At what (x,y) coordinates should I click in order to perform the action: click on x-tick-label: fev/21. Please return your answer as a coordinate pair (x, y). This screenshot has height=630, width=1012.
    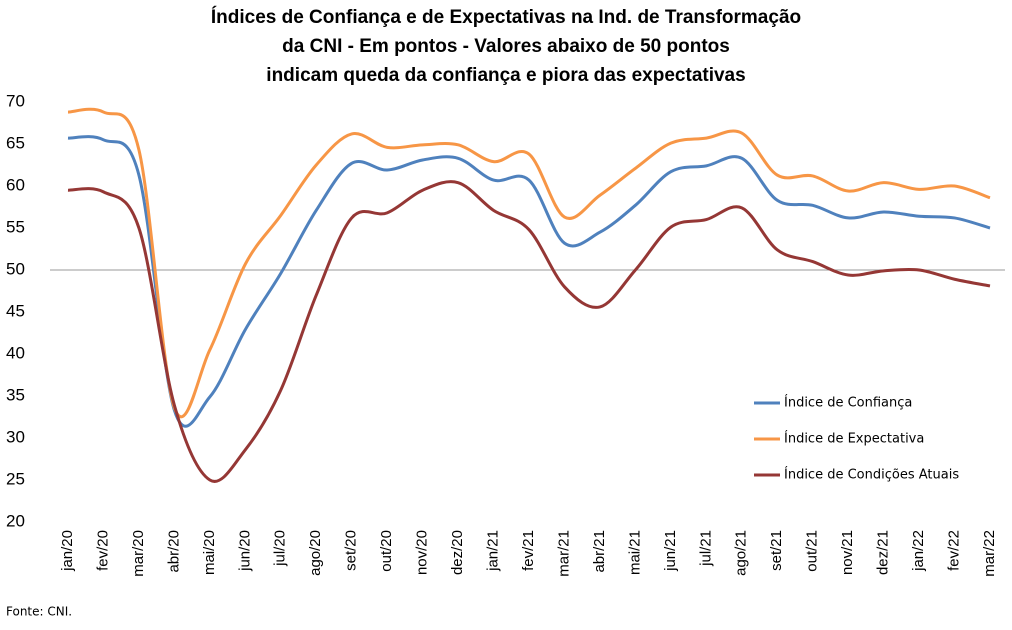
    Looking at the image, I should click on (528, 550).